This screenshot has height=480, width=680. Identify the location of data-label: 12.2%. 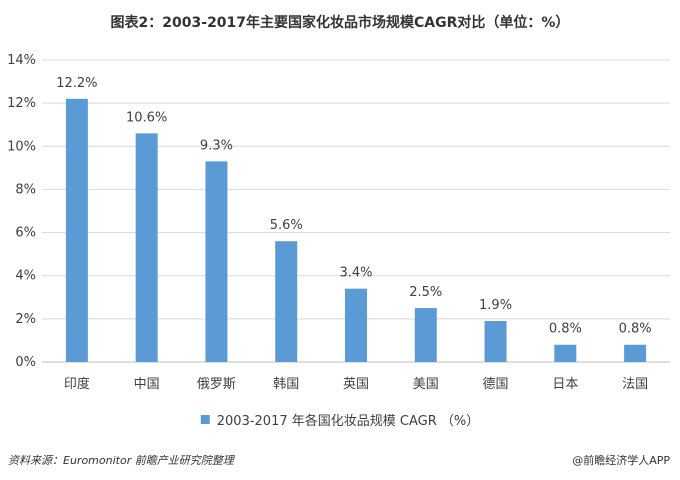
(76, 83).